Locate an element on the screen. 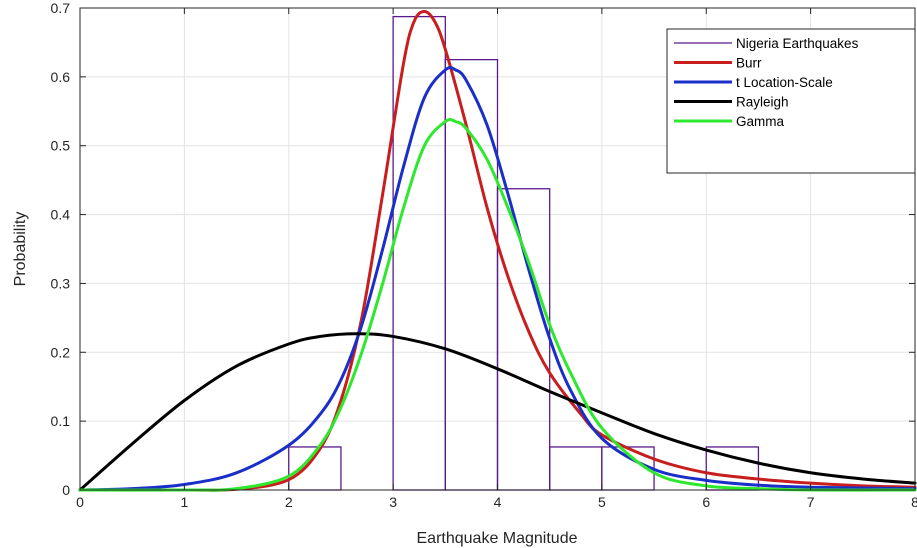 Image resolution: width=917 pixels, height=548 pixels. y-tick-label: 0.7 is located at coordinates (61, 8).